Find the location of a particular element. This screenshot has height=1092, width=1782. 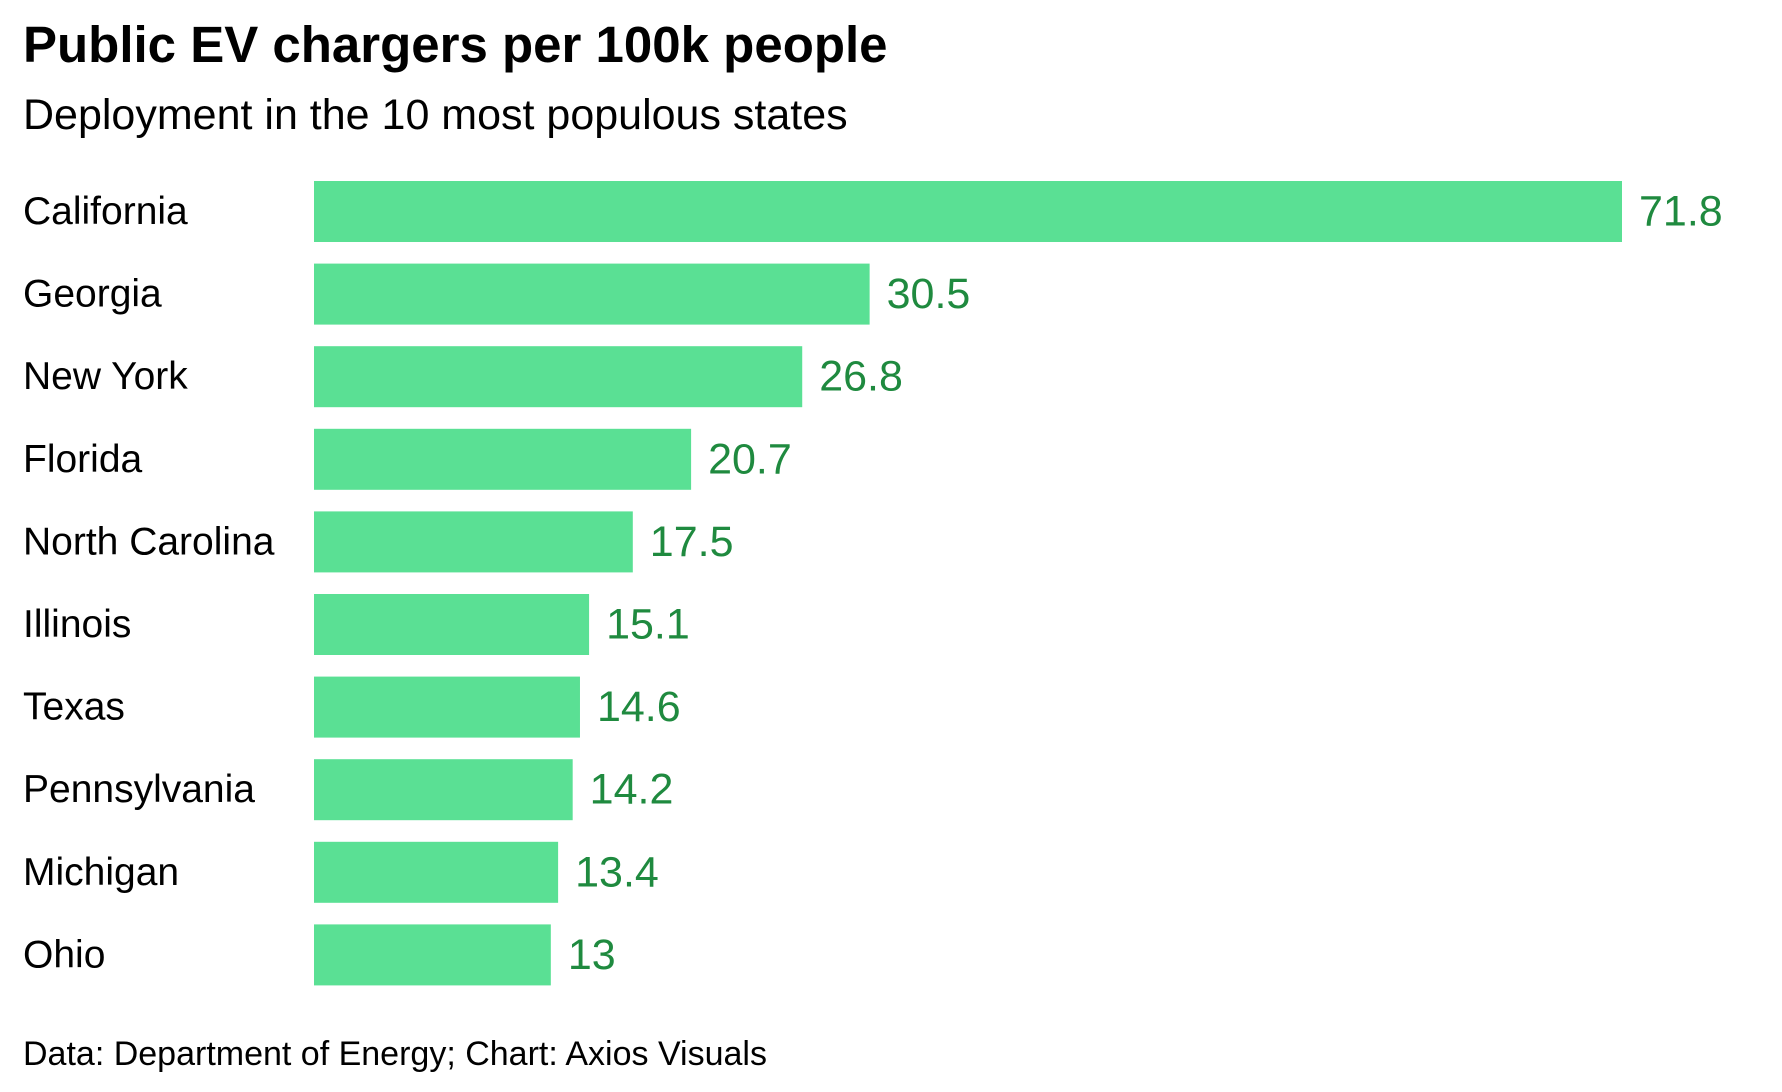

category-label: California is located at coordinates (105, 211).